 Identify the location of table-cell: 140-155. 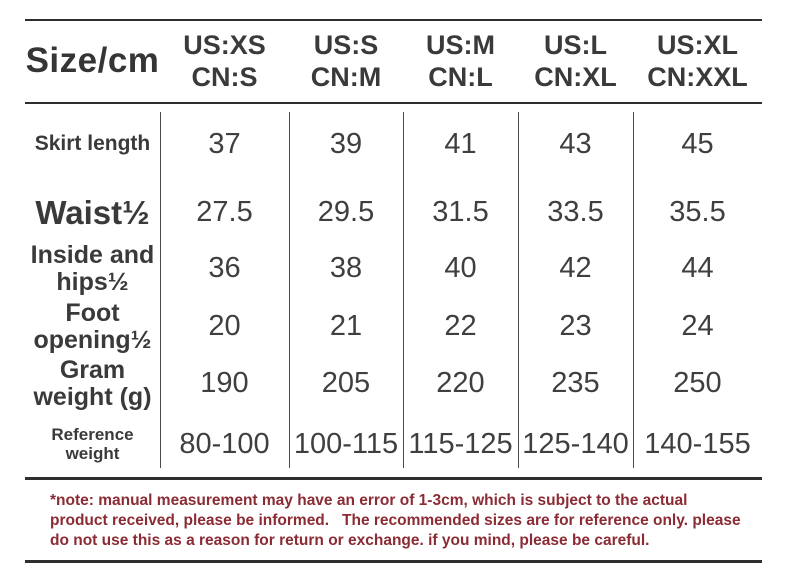
(697, 444).